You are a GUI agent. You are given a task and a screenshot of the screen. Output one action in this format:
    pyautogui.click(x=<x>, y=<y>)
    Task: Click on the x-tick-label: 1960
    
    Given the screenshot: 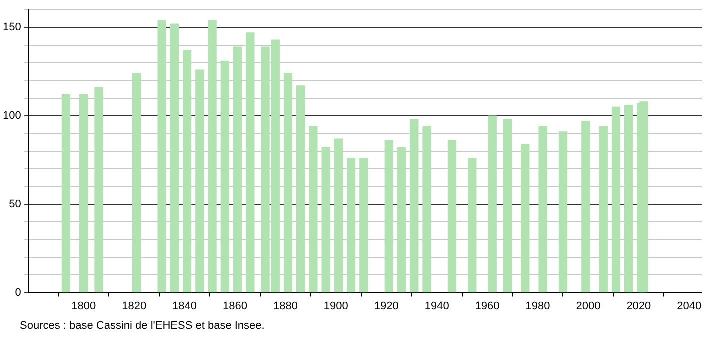 What is the action you would take?
    pyautogui.click(x=487, y=306)
    